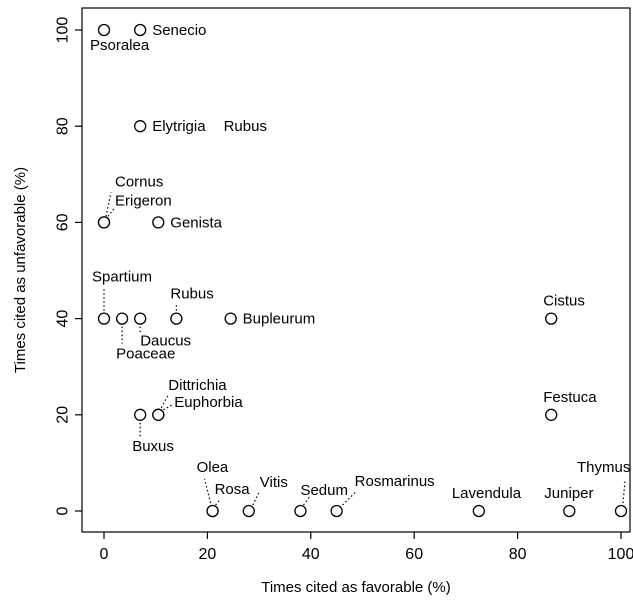 The height and width of the screenshot is (601, 633). Describe the element at coordinates (108, 204) in the screenshot. I see `leader-cornus` at that location.